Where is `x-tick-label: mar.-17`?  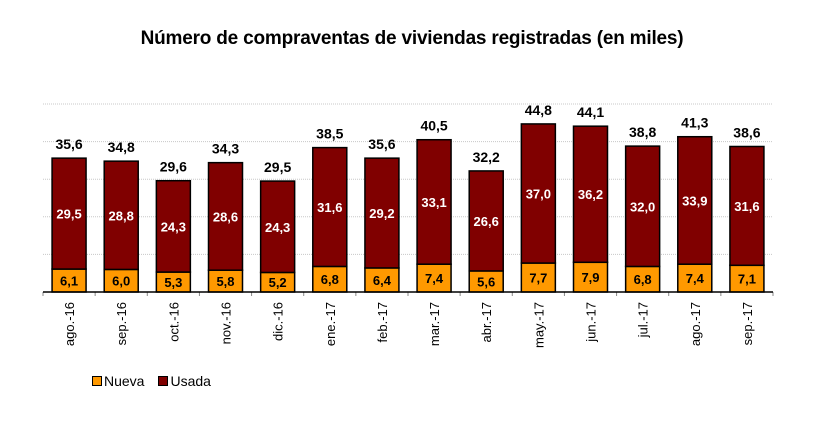
x-tick-label: mar.-17 is located at coordinates (434, 324).